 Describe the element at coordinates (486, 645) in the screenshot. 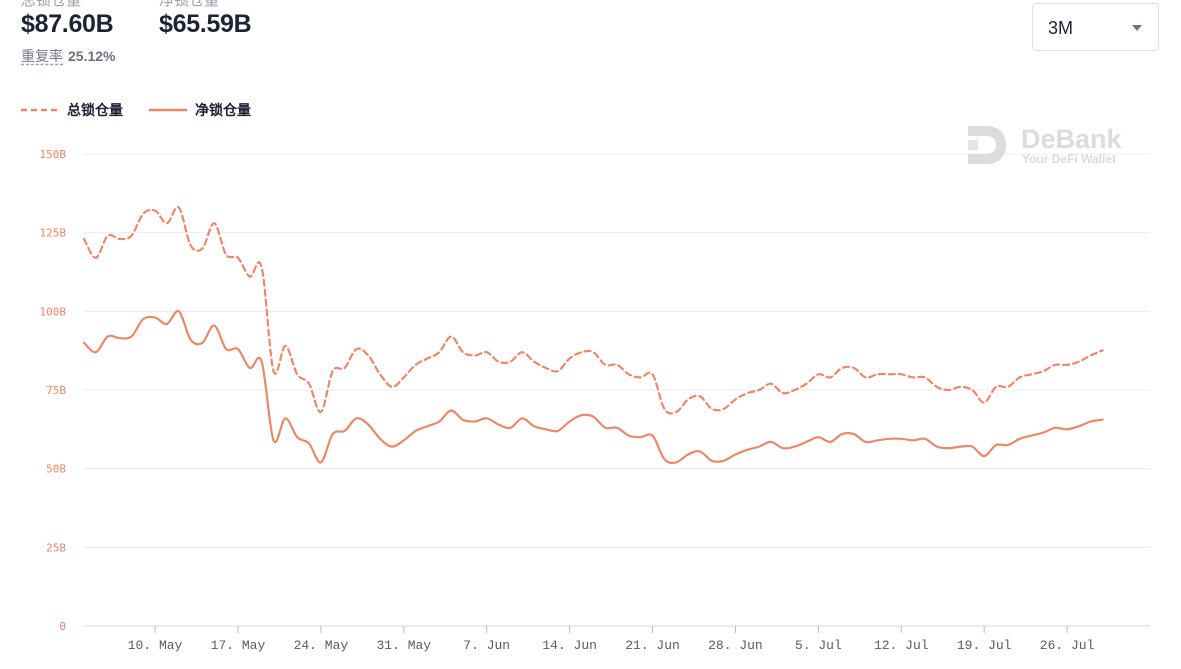

I see `x-tick-label: 7. Jun` at that location.